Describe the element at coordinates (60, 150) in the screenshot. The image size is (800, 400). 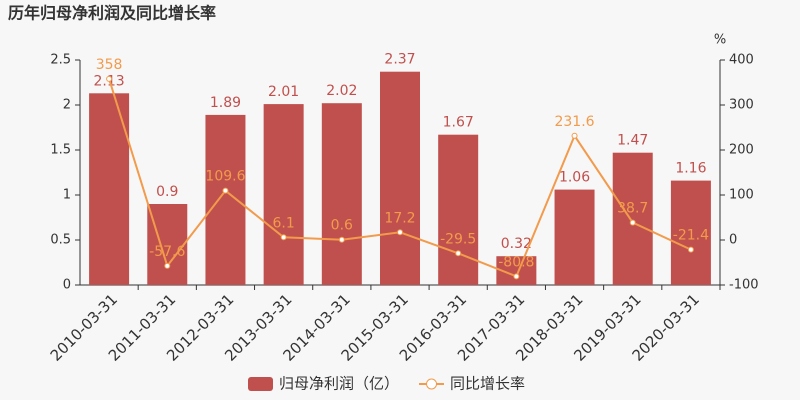
I see `y-tick-label: 1.5` at that location.